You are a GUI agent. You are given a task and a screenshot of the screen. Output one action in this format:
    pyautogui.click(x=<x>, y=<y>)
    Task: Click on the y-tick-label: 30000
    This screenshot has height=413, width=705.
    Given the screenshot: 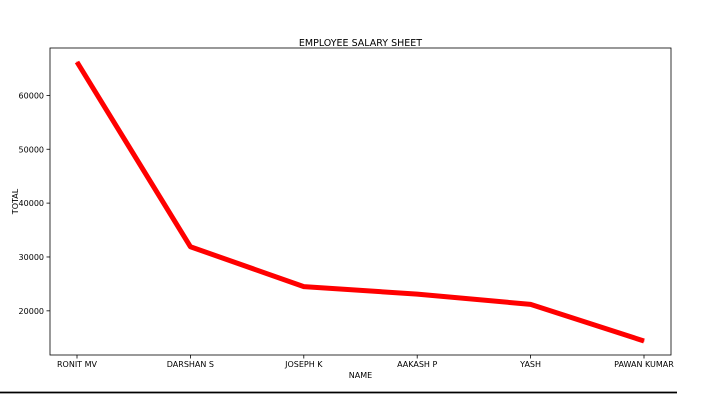 What is the action you would take?
    pyautogui.click(x=31, y=257)
    